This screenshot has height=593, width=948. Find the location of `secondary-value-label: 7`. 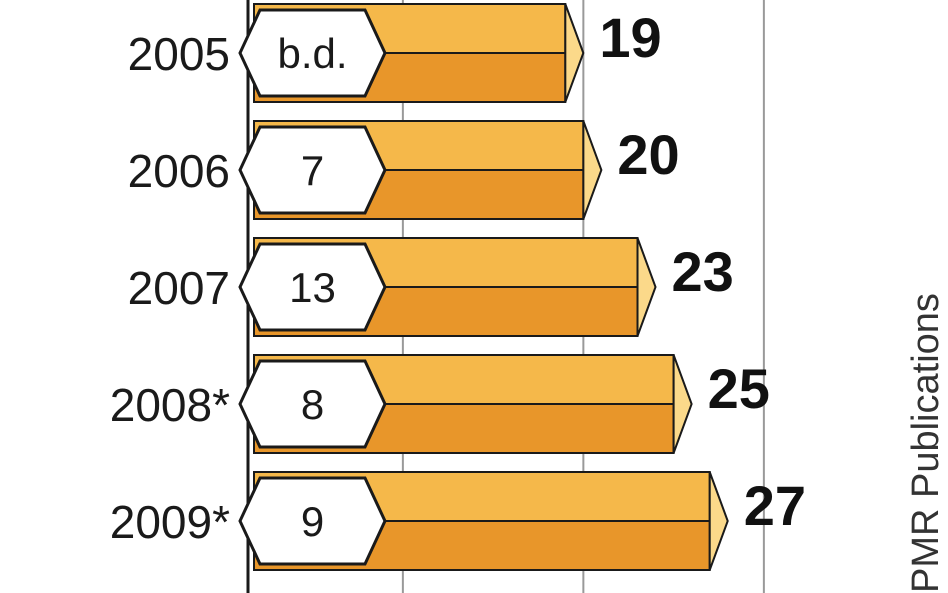

secondary-value-label: 7 is located at coordinates (312, 170).